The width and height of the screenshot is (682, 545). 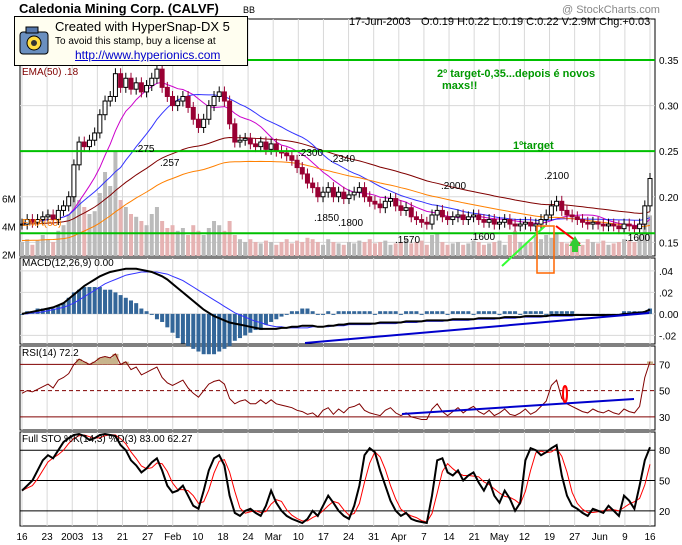 What do you see at coordinates (94, 363) in the screenshot?
I see `rsi-overbought-fill` at bounding box center [94, 363].